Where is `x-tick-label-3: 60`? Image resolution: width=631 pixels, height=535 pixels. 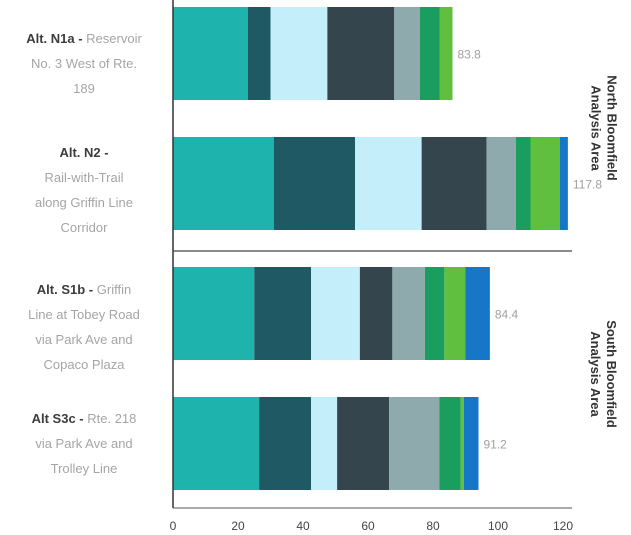 x-tick-label-3: 60 is located at coordinates (368, 526).